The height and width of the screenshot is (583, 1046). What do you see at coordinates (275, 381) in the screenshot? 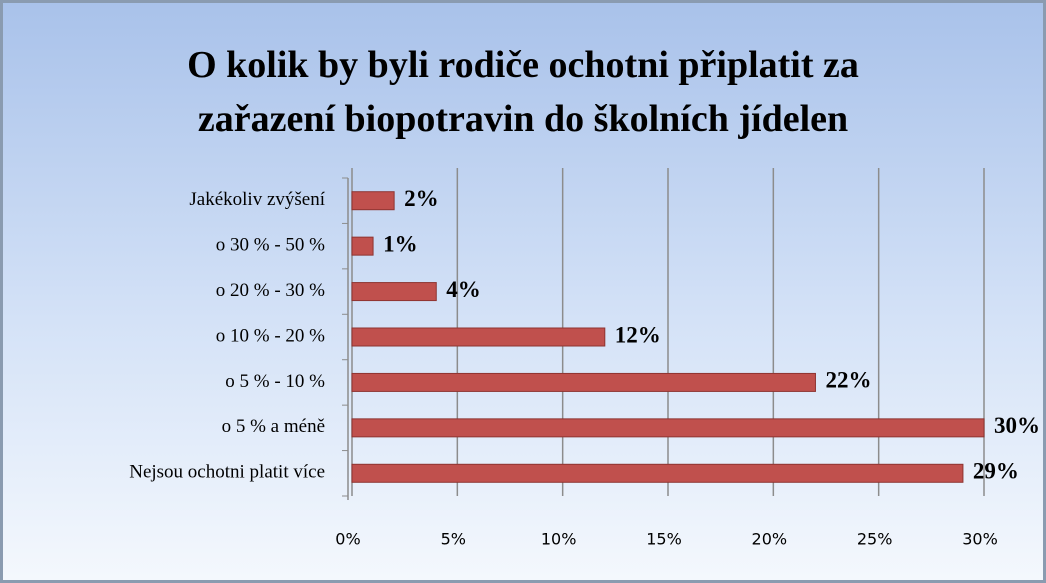
I see `y-tick-label: o 5 % - 10 %` at bounding box center [275, 381].